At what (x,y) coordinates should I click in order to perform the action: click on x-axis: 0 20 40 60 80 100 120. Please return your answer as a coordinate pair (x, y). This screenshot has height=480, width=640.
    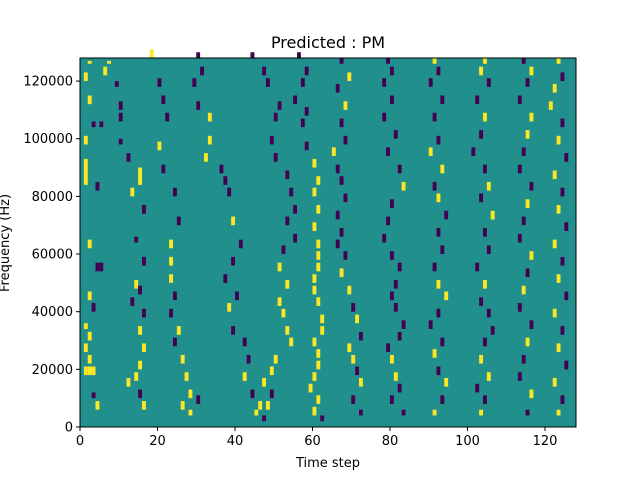
    Looking at the image, I should click on (316, 438).